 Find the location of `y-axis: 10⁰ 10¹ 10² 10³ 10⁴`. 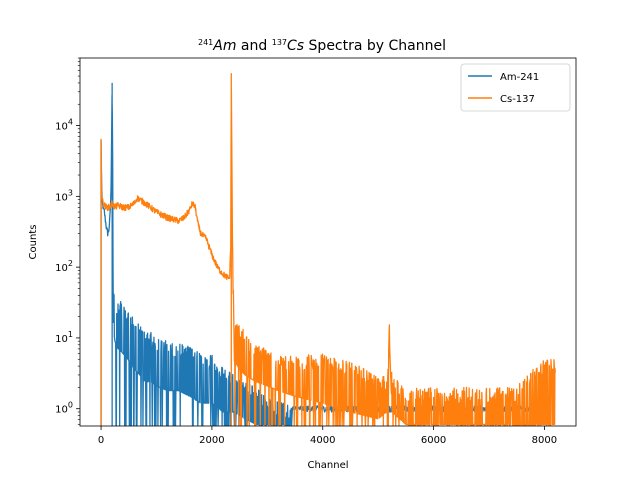

y-axis: 10⁰ 10¹ 10² 10³ 10⁴ is located at coordinates (67, 241).